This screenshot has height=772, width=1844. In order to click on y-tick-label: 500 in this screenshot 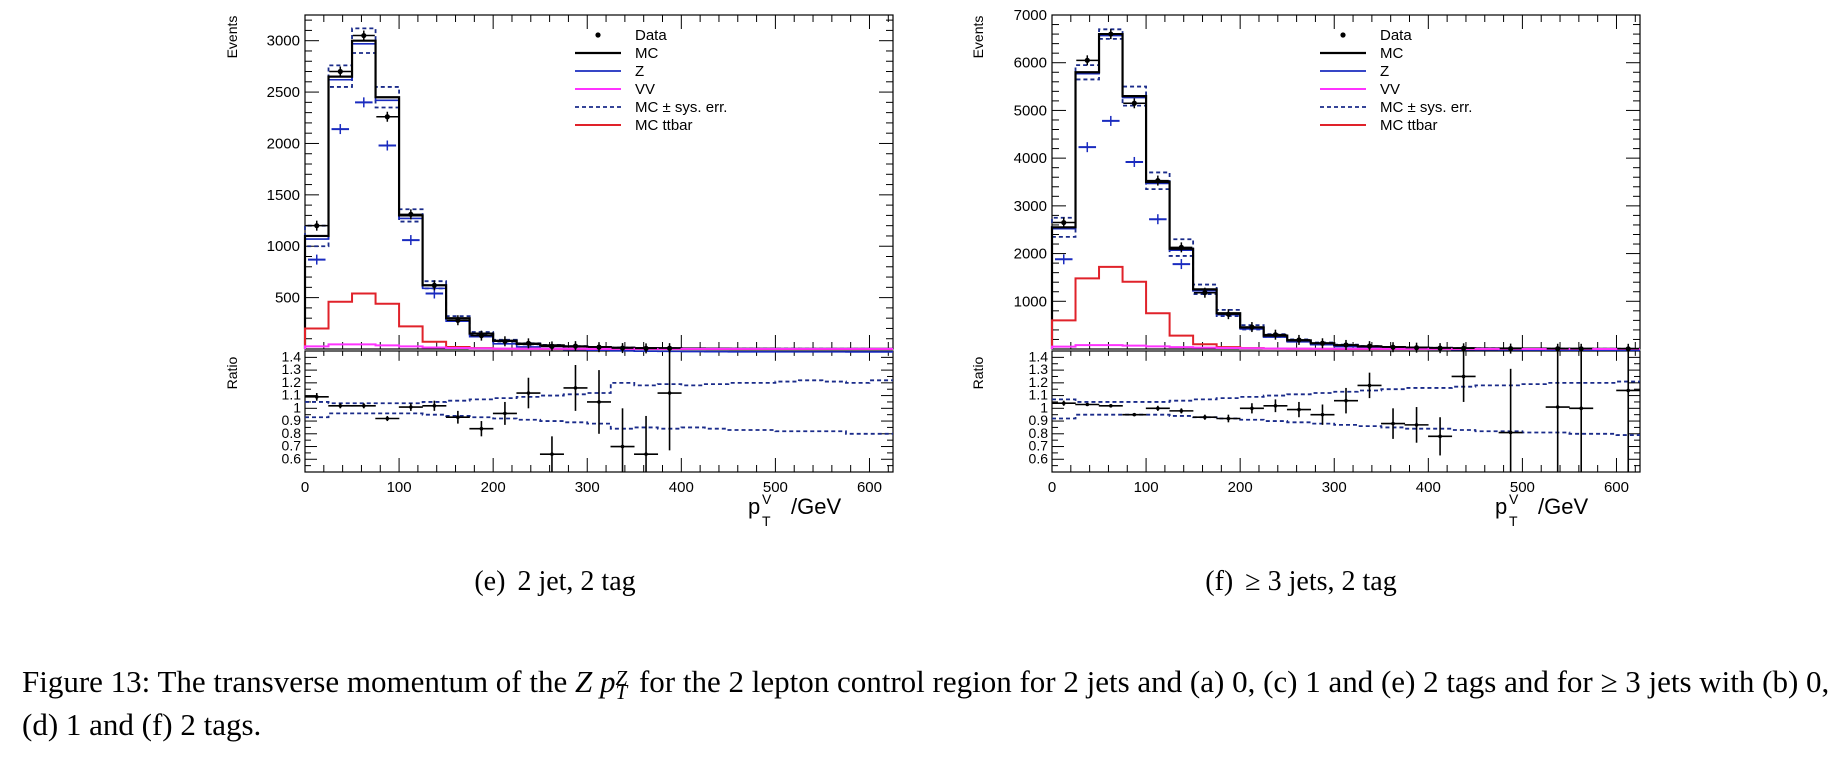, I will do `click(287, 298)`.